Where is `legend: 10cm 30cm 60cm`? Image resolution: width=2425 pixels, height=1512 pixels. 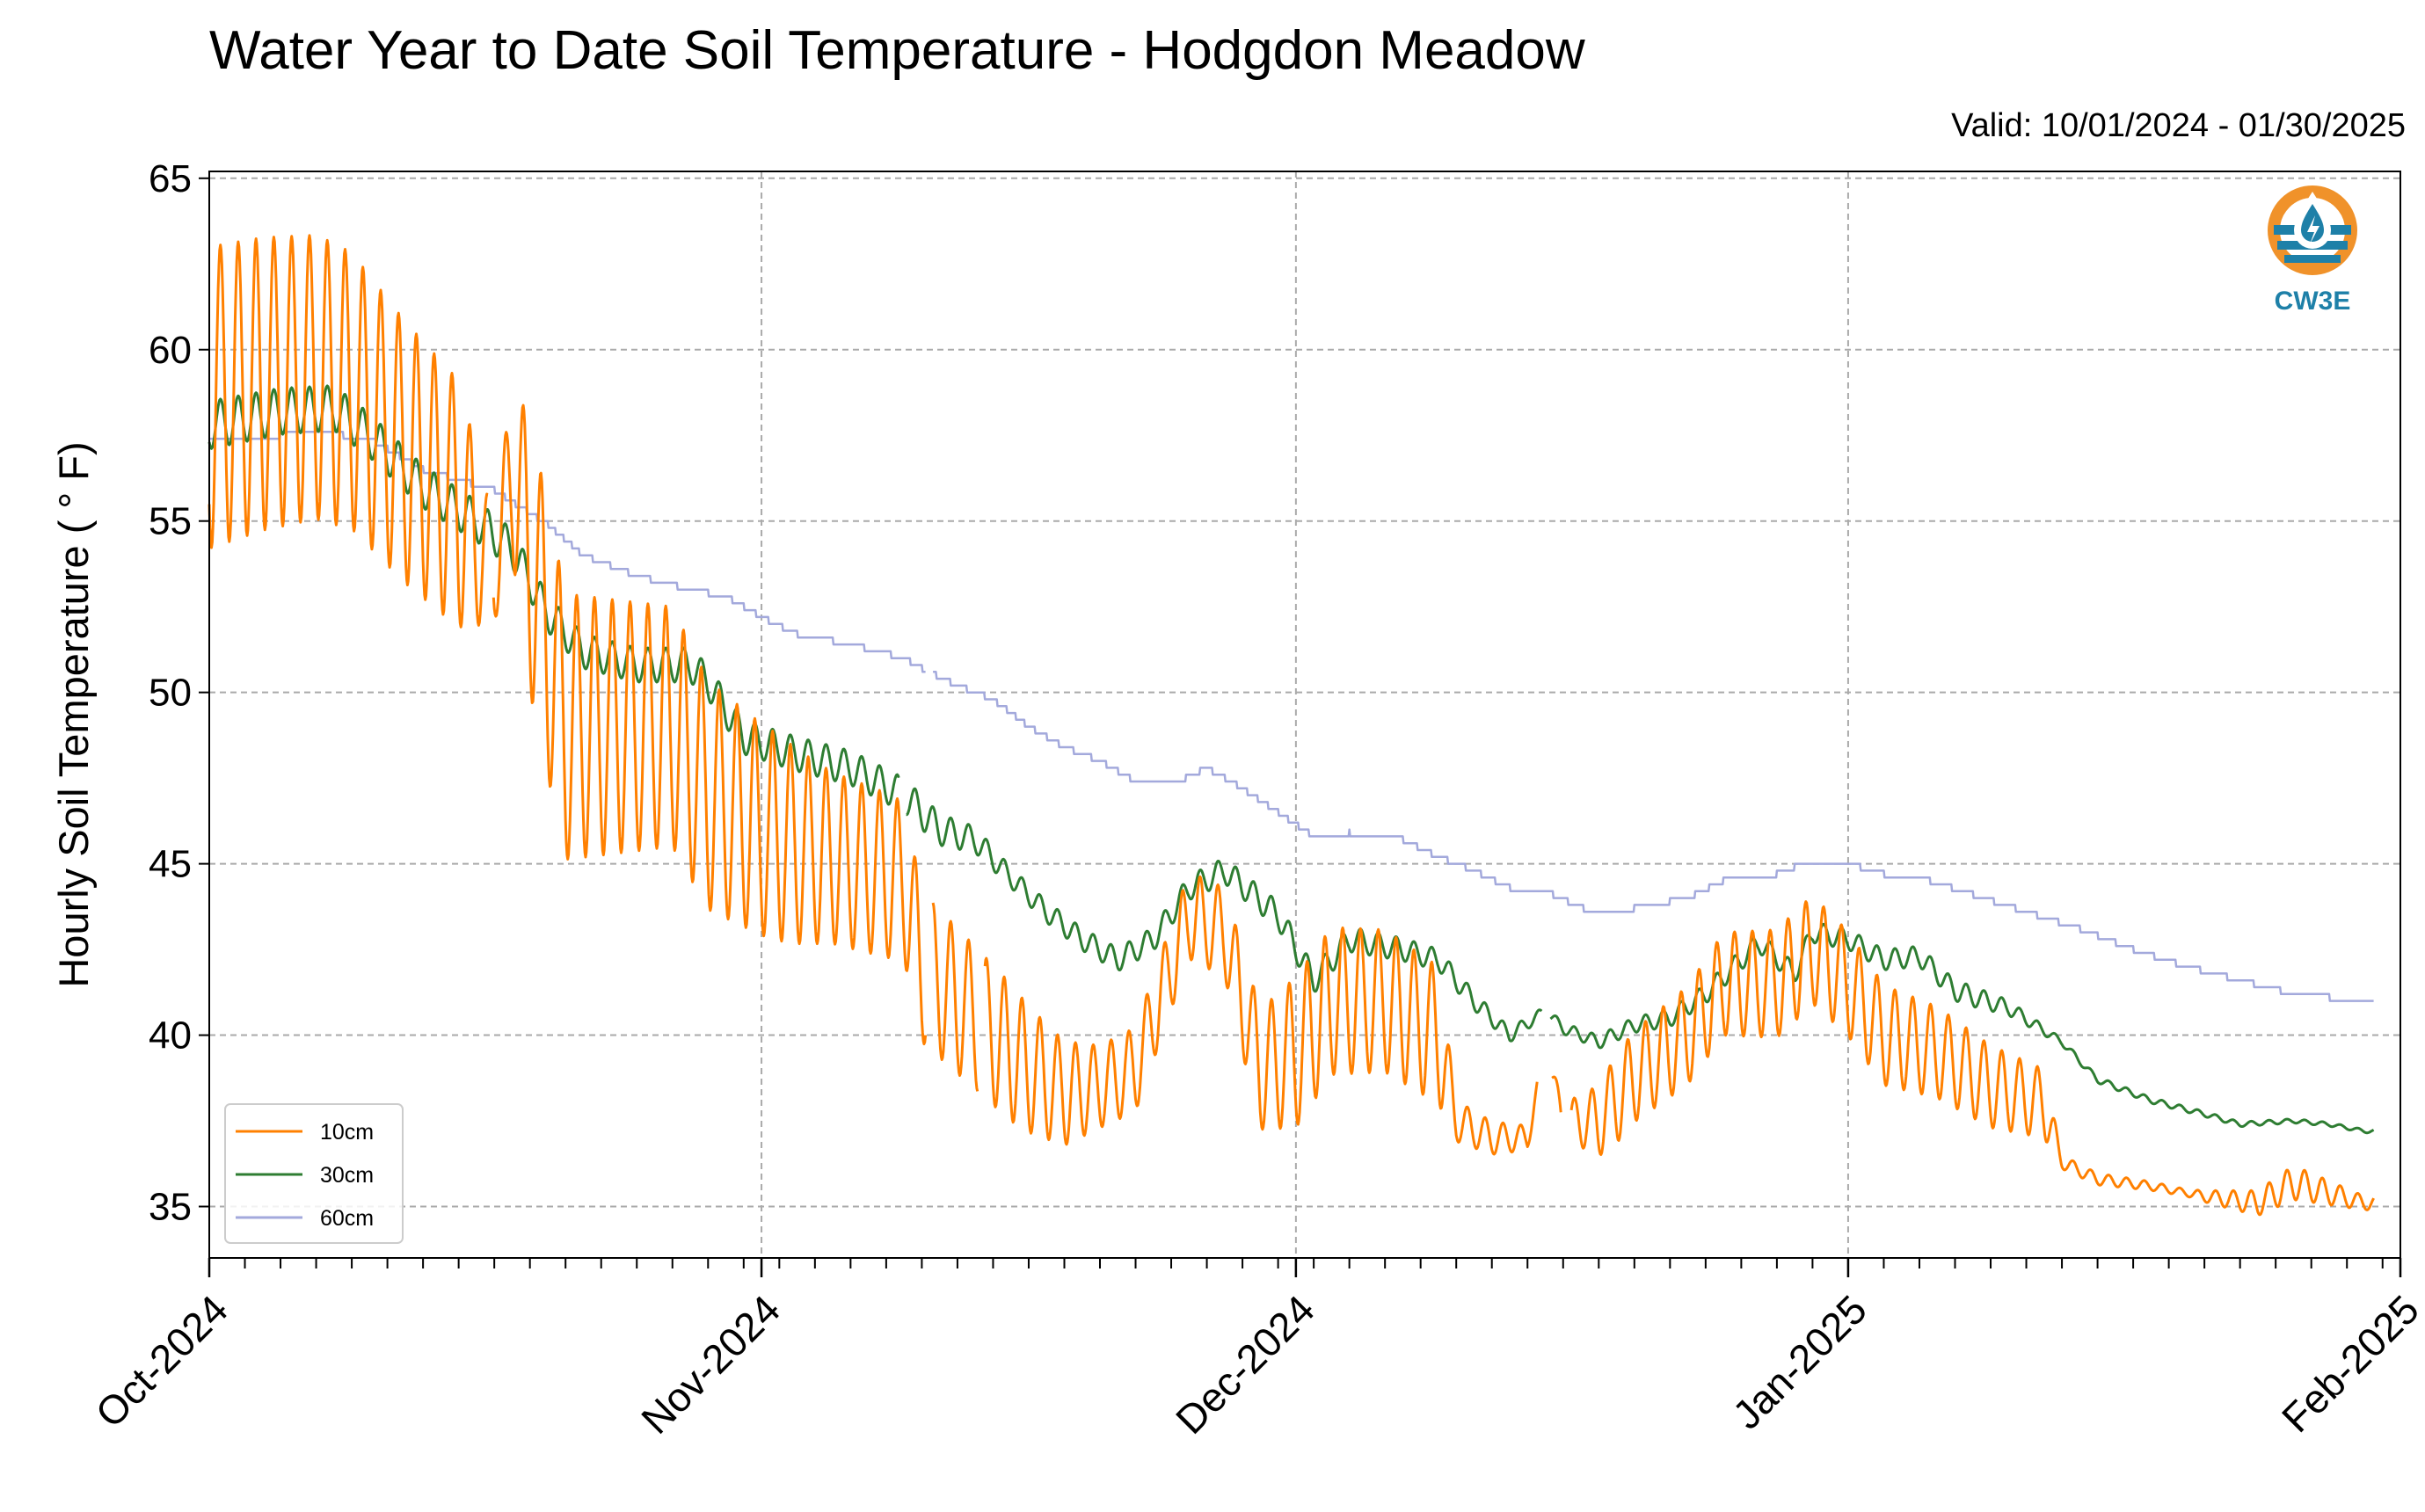 legend: 10cm 30cm 60cm is located at coordinates (314, 1173).